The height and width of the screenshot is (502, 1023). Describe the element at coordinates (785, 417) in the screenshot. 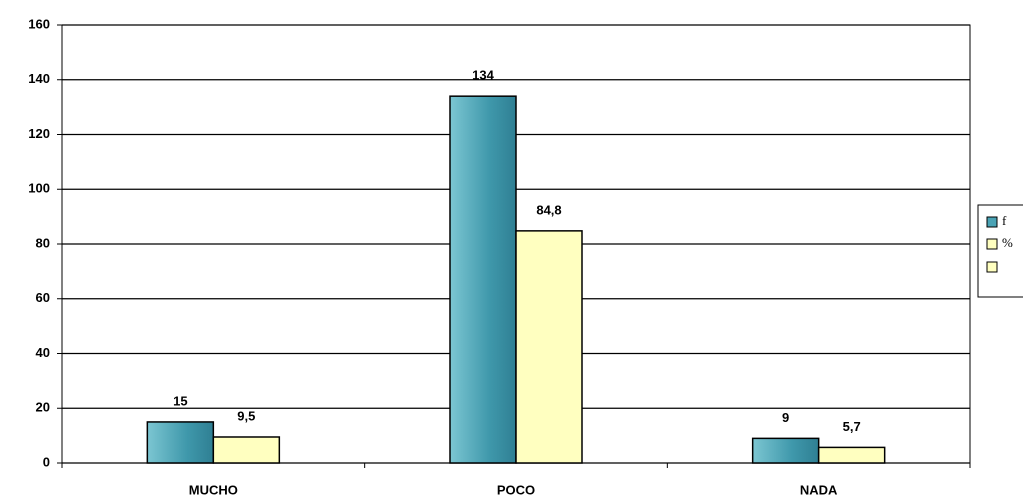

I see `value-label: 9` at that location.